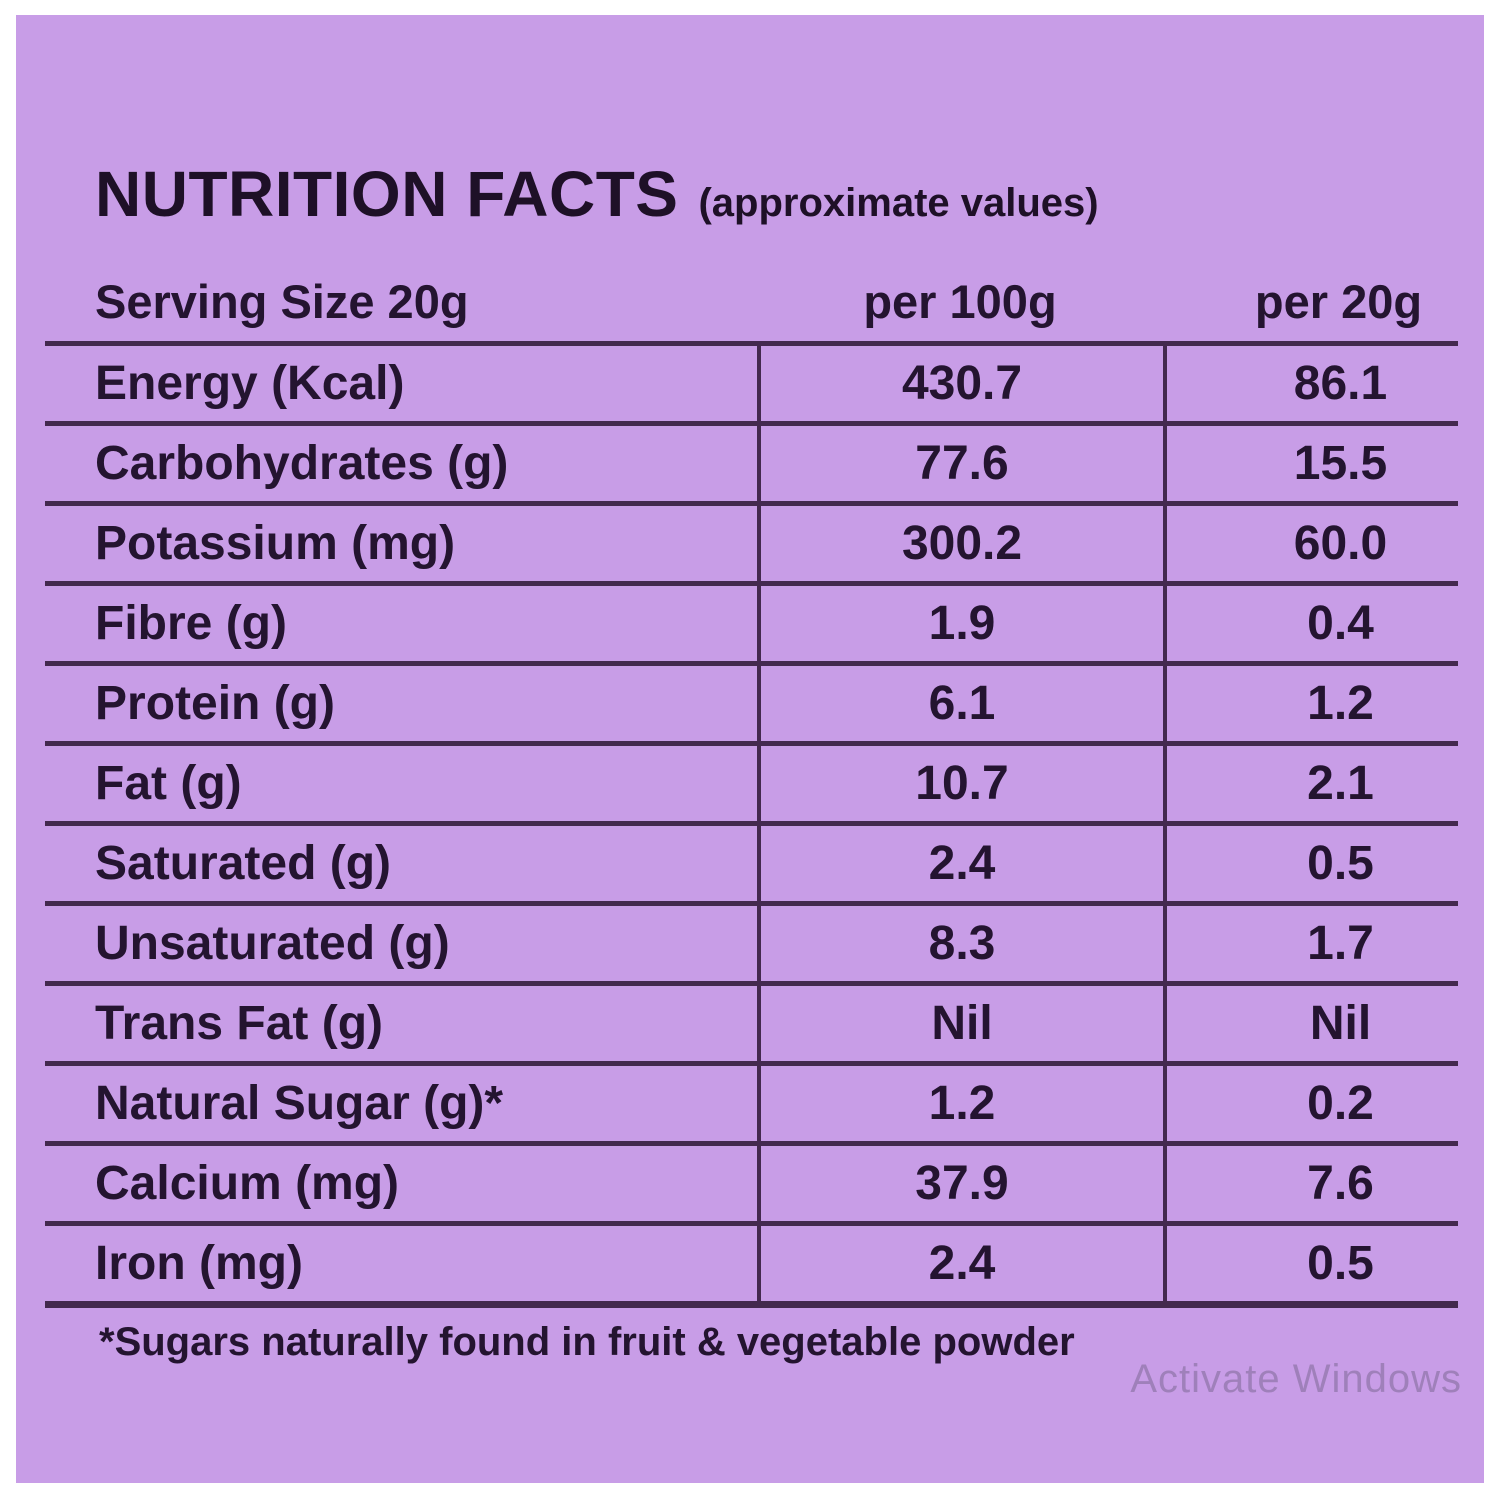 Image resolution: width=1500 pixels, height=1500 pixels. Describe the element at coordinates (168, 783) in the screenshot. I see `nutrient-name: Fat (g)` at that location.